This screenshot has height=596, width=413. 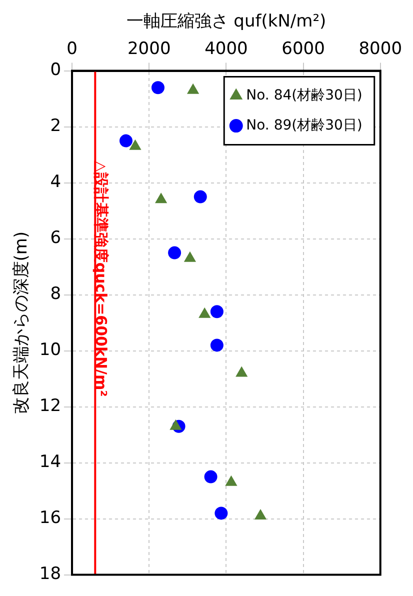 What do you see at coordinates (50, 518) in the screenshot?
I see `y-tick-label: 16` at bounding box center [50, 518].